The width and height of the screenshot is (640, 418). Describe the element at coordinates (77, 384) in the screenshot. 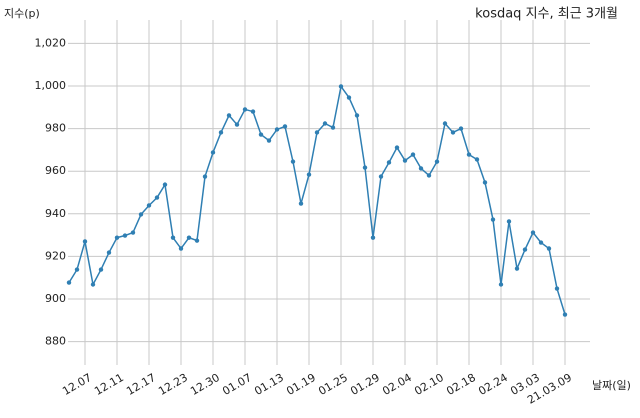

I see `x-tick-label: 12.07` at that location.